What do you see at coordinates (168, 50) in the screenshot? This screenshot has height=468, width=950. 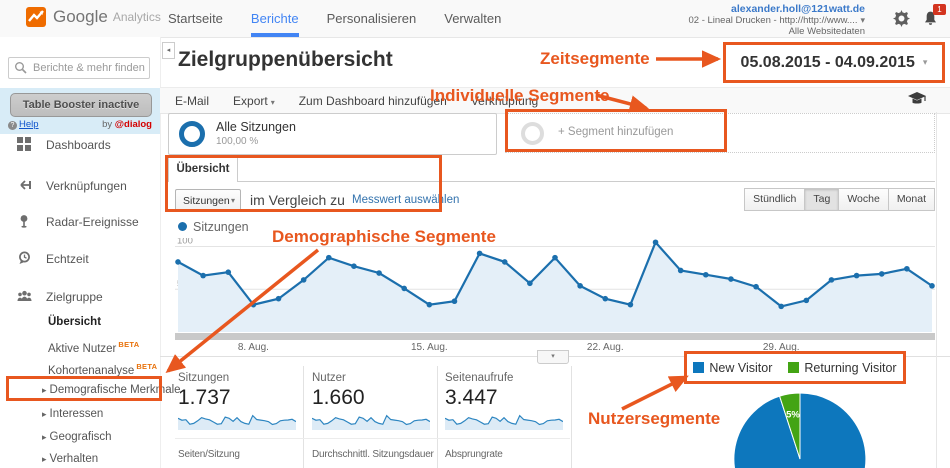 I see `sidebar-collapse-button: ◂` at bounding box center [168, 50].